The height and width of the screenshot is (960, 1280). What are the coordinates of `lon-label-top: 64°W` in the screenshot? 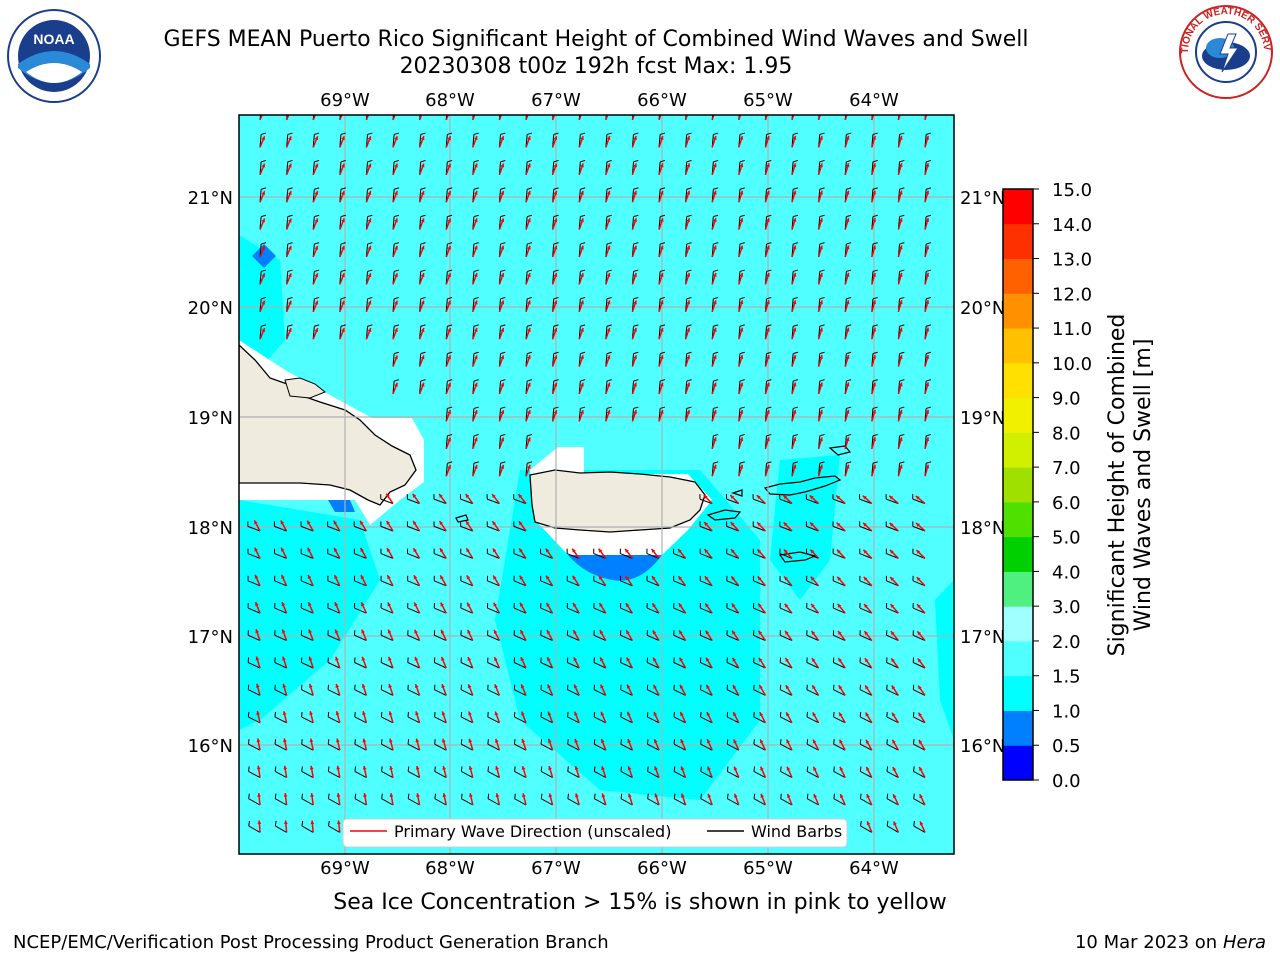 It's located at (874, 100).